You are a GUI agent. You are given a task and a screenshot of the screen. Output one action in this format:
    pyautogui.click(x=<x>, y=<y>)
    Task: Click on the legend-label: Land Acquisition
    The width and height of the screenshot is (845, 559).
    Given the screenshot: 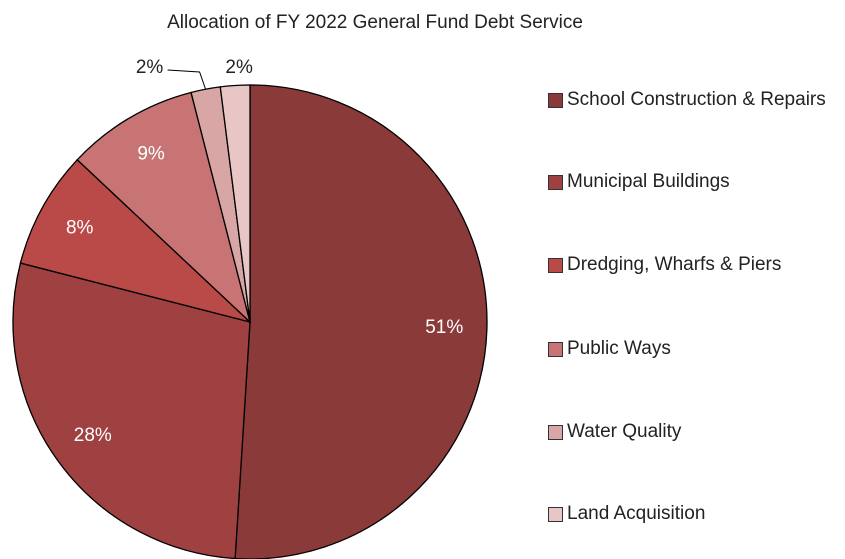 What is the action you would take?
    pyautogui.click(x=636, y=513)
    